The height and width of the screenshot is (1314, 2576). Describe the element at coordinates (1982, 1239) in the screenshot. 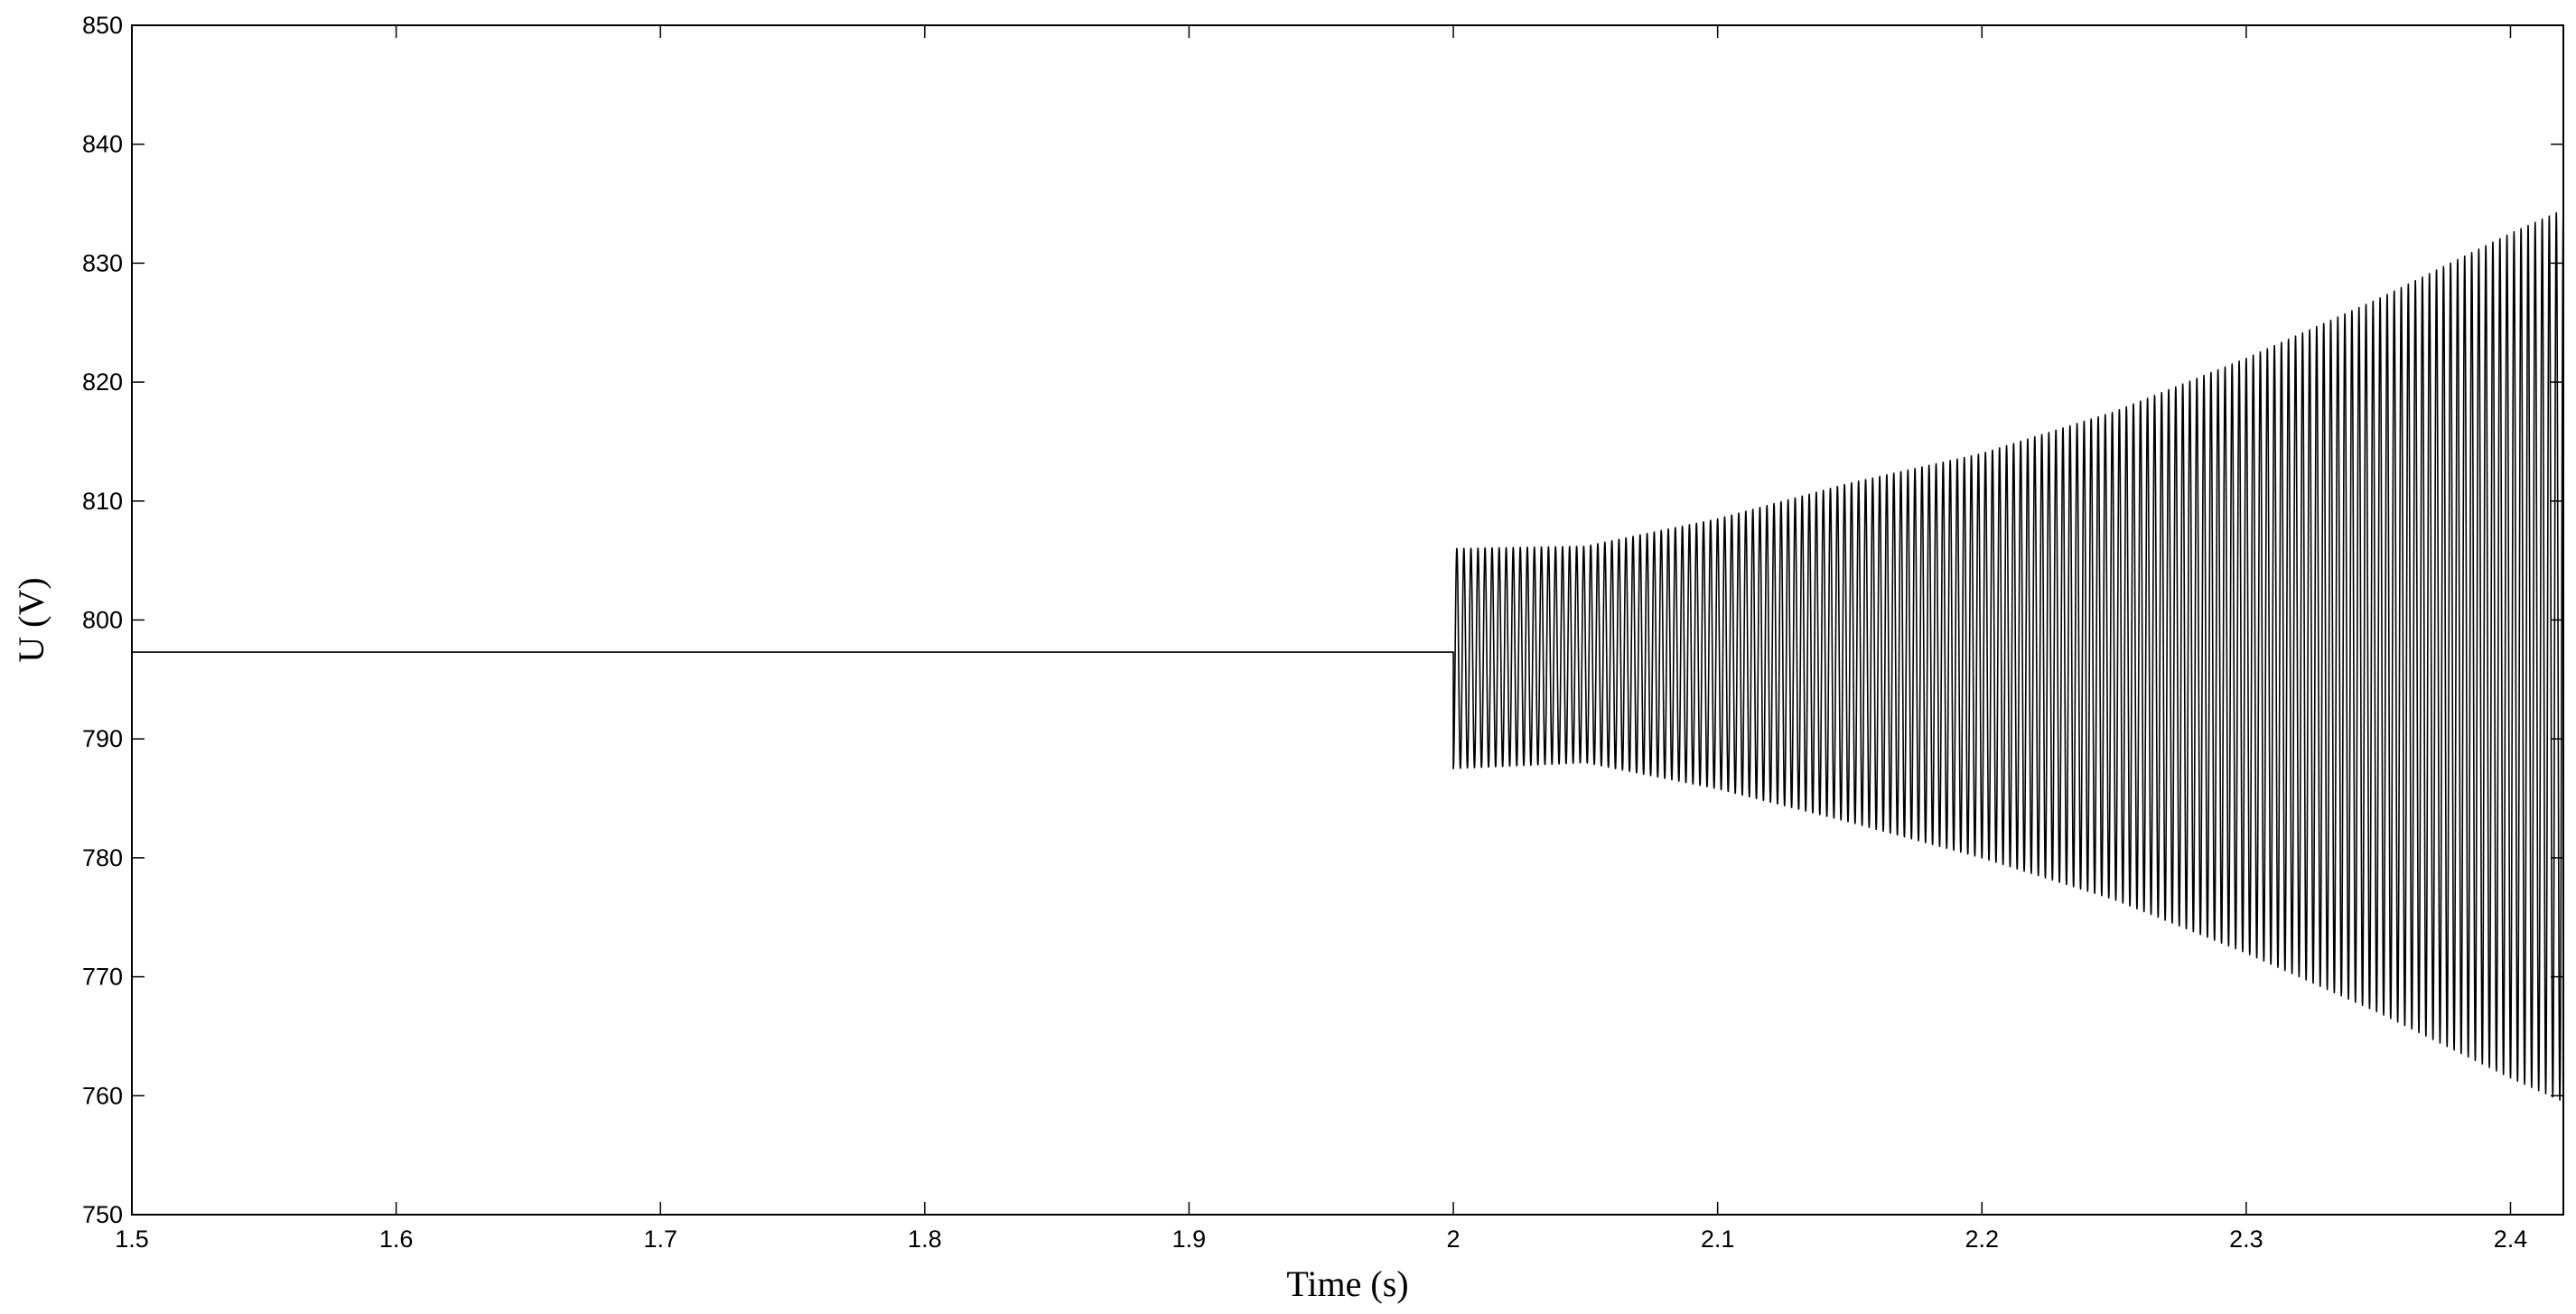

I see `x-tick-label: 2.2` at that location.